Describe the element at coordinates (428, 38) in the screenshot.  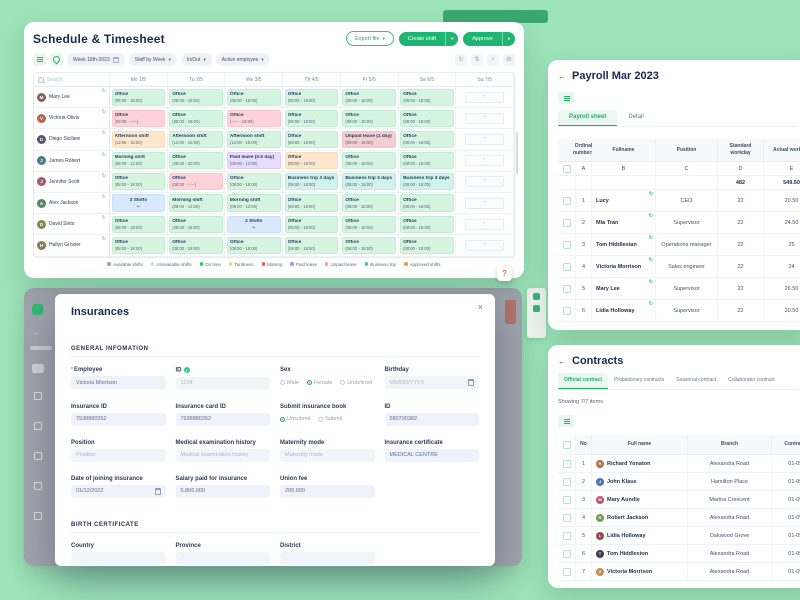
I see `create-shift-button: Create shift` at that location.